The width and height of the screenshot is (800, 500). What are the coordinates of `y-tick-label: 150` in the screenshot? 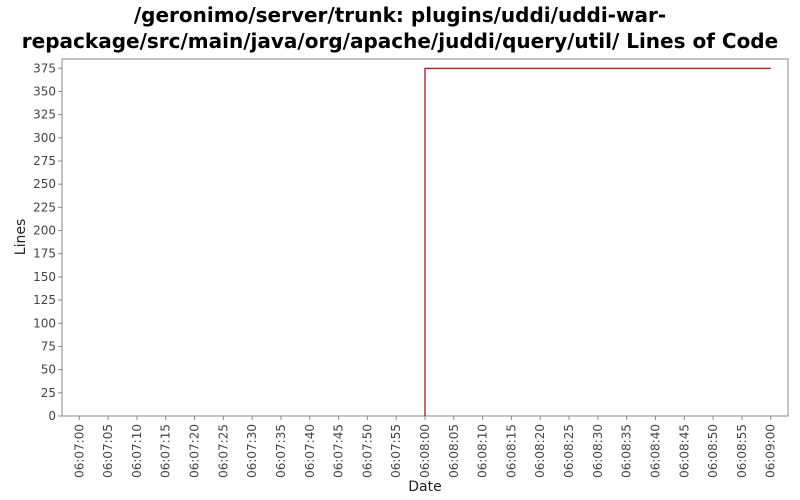 It's located at (44, 277).